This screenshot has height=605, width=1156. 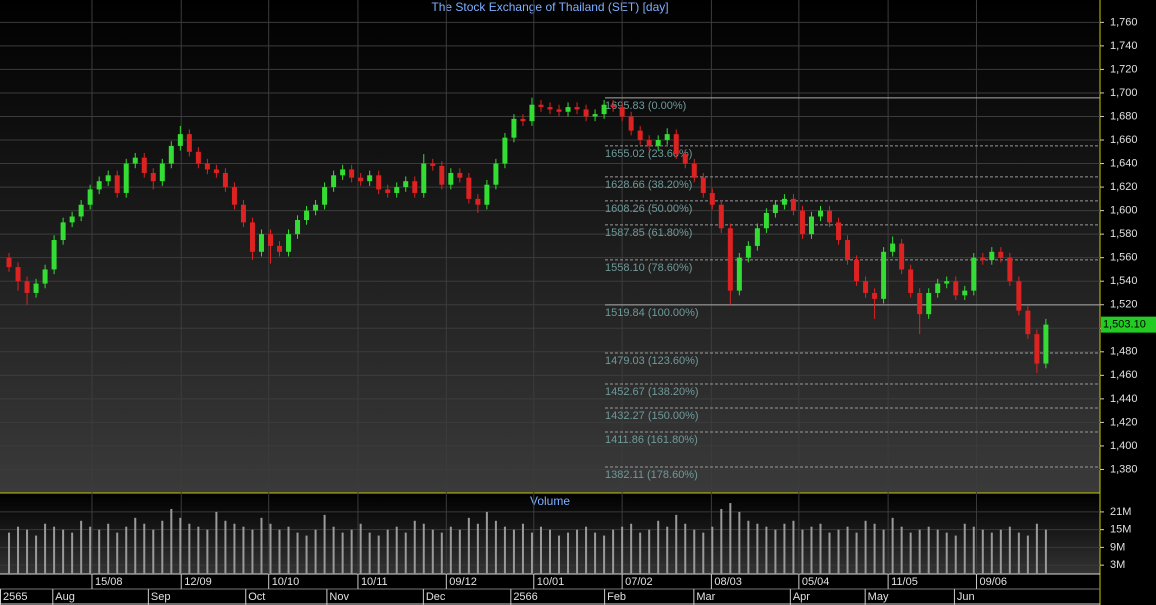 I want to click on y-tick-label: 1,460, so click(x=1124, y=375).